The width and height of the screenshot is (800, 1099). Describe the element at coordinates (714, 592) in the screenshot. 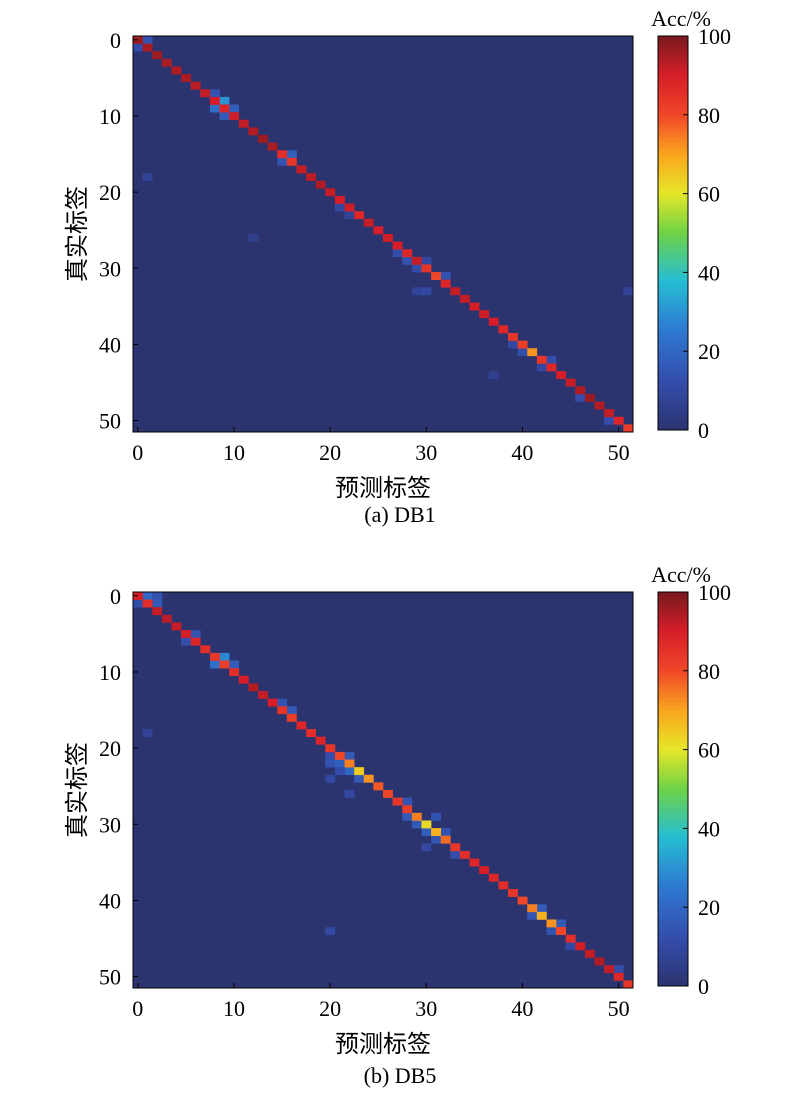

I see `colorbar-tick-label: 100` at that location.